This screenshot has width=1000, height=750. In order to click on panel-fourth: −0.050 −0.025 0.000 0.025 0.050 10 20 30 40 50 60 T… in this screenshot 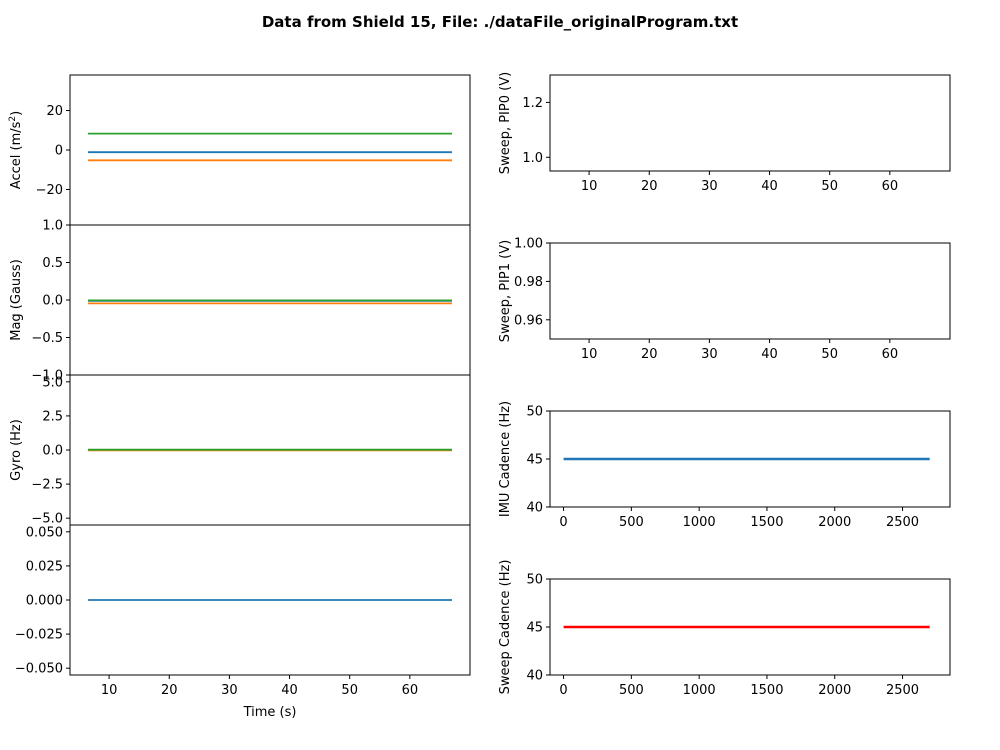, I will do `click(243, 622)`.